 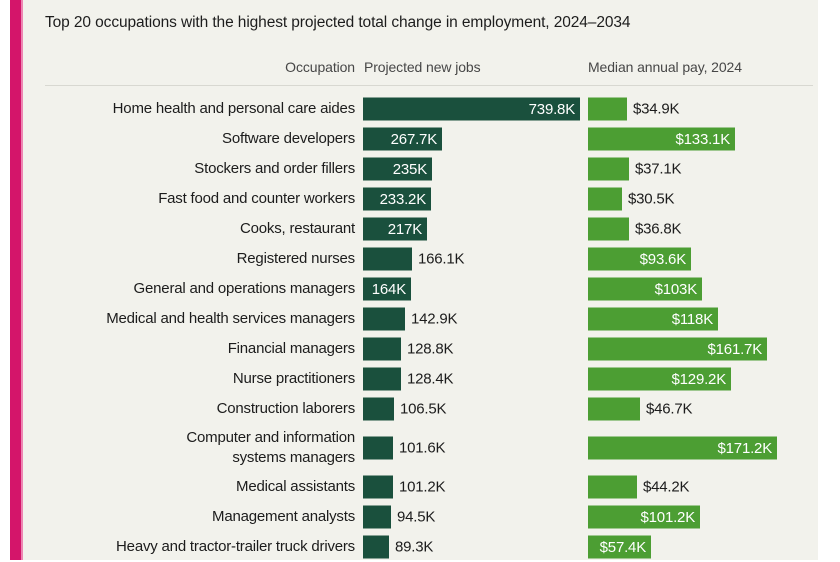 What do you see at coordinates (286, 408) in the screenshot?
I see `occupation-label: Construction laborers` at bounding box center [286, 408].